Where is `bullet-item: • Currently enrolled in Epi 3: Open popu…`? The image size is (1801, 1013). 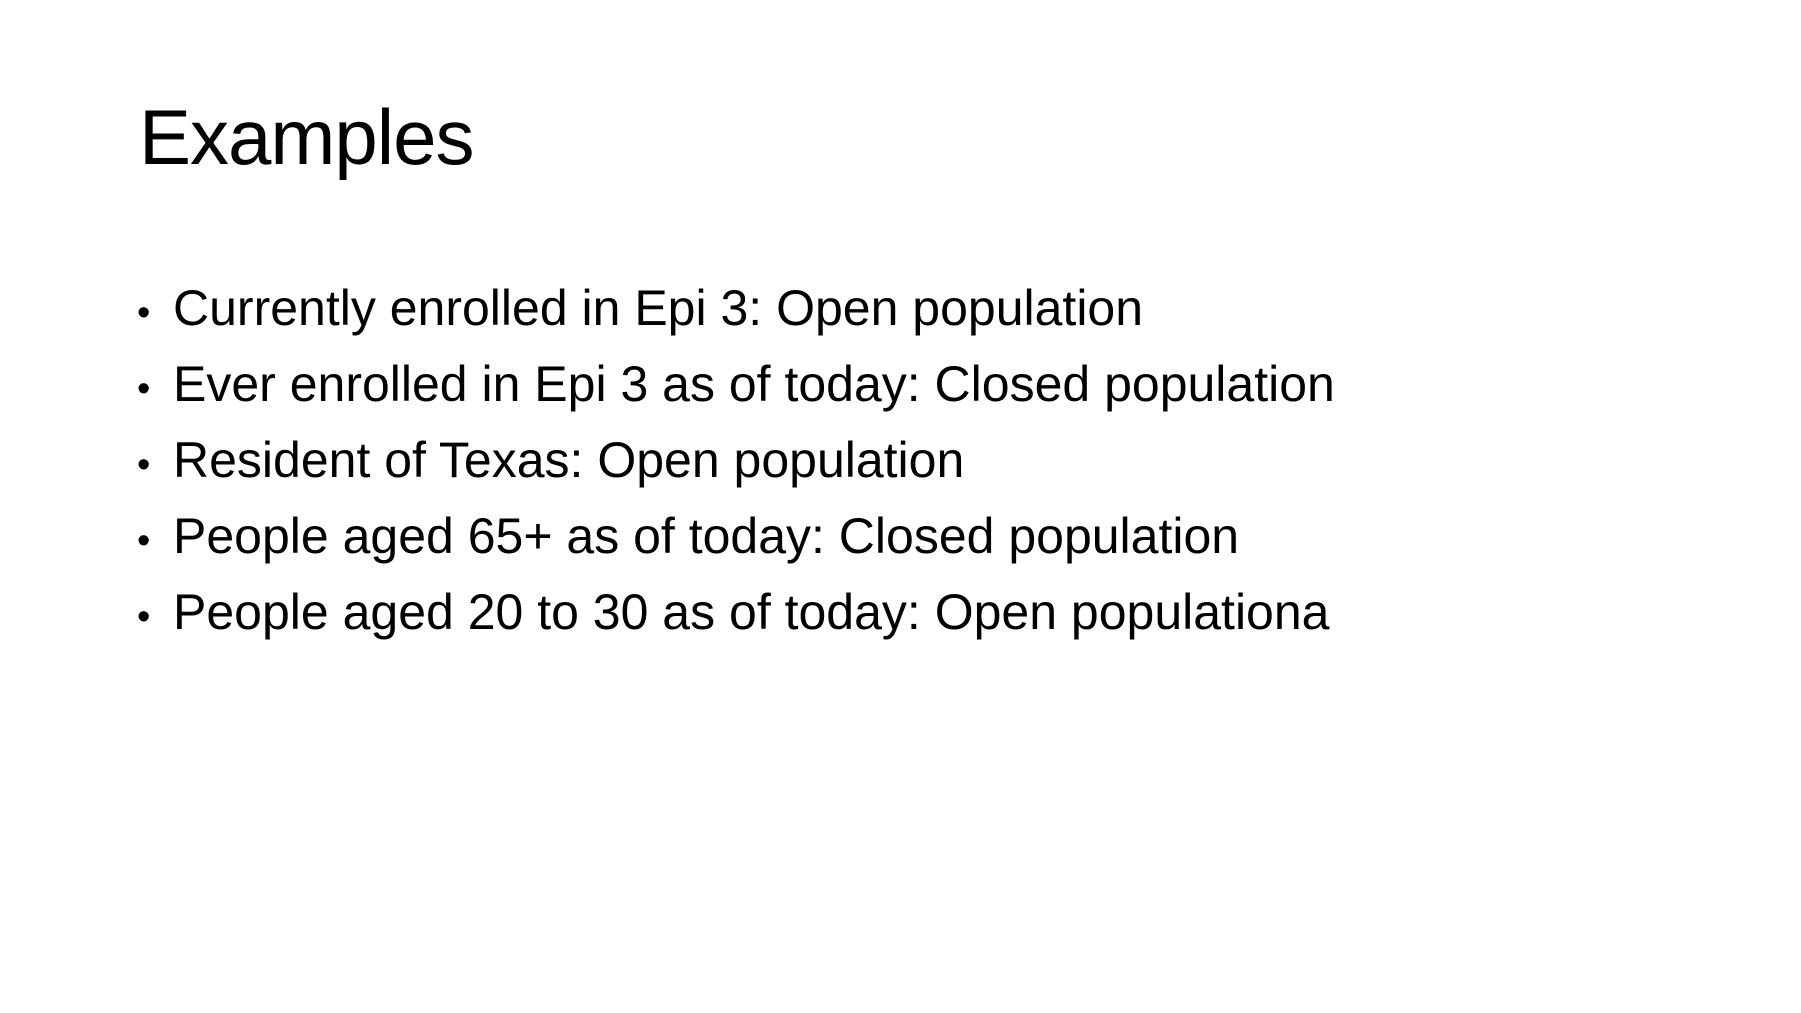 bullet-item: • Currently enrolled in Epi 3: Open popu… is located at coordinates (736, 308).